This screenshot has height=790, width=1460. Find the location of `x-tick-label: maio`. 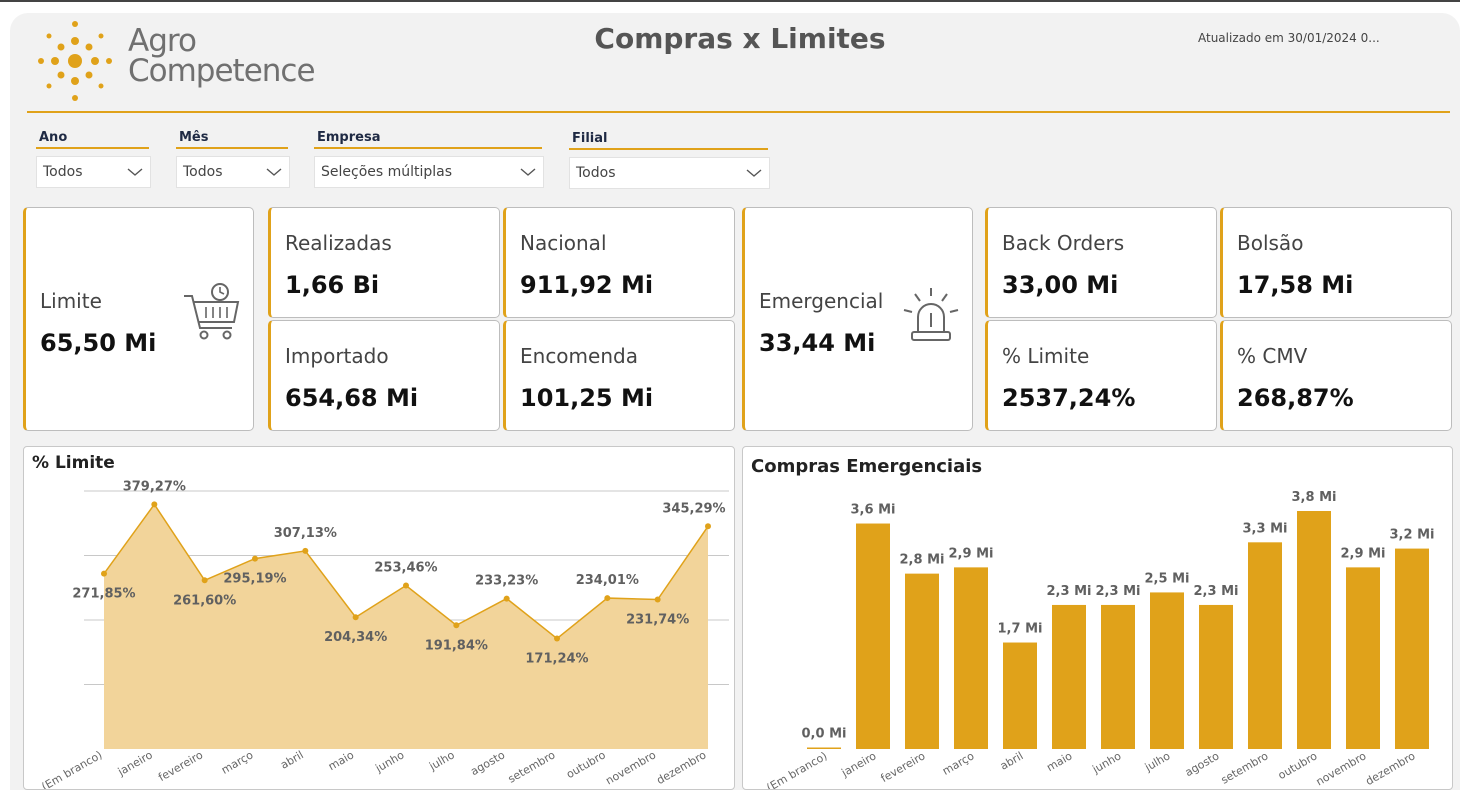

x-tick-label: maio is located at coordinates (341, 760).